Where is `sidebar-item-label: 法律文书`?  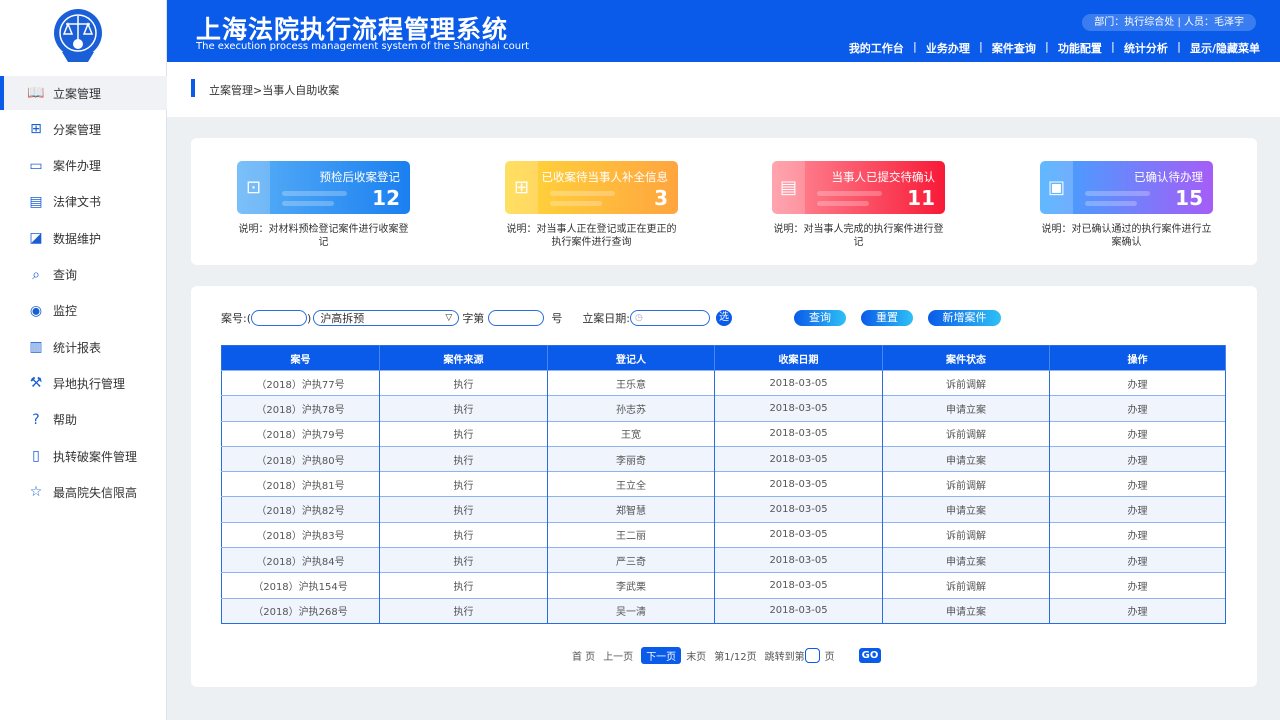 sidebar-item-label: 法律文书 is located at coordinates (77, 202).